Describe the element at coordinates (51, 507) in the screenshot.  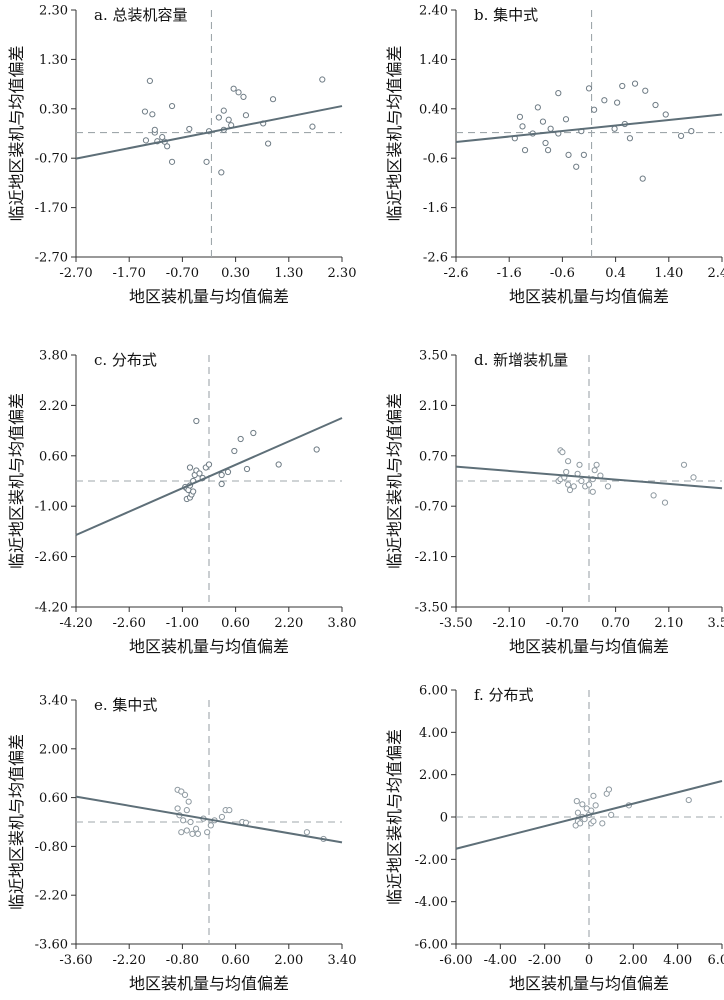
I see `y-tick-label: -1.00` at that location.